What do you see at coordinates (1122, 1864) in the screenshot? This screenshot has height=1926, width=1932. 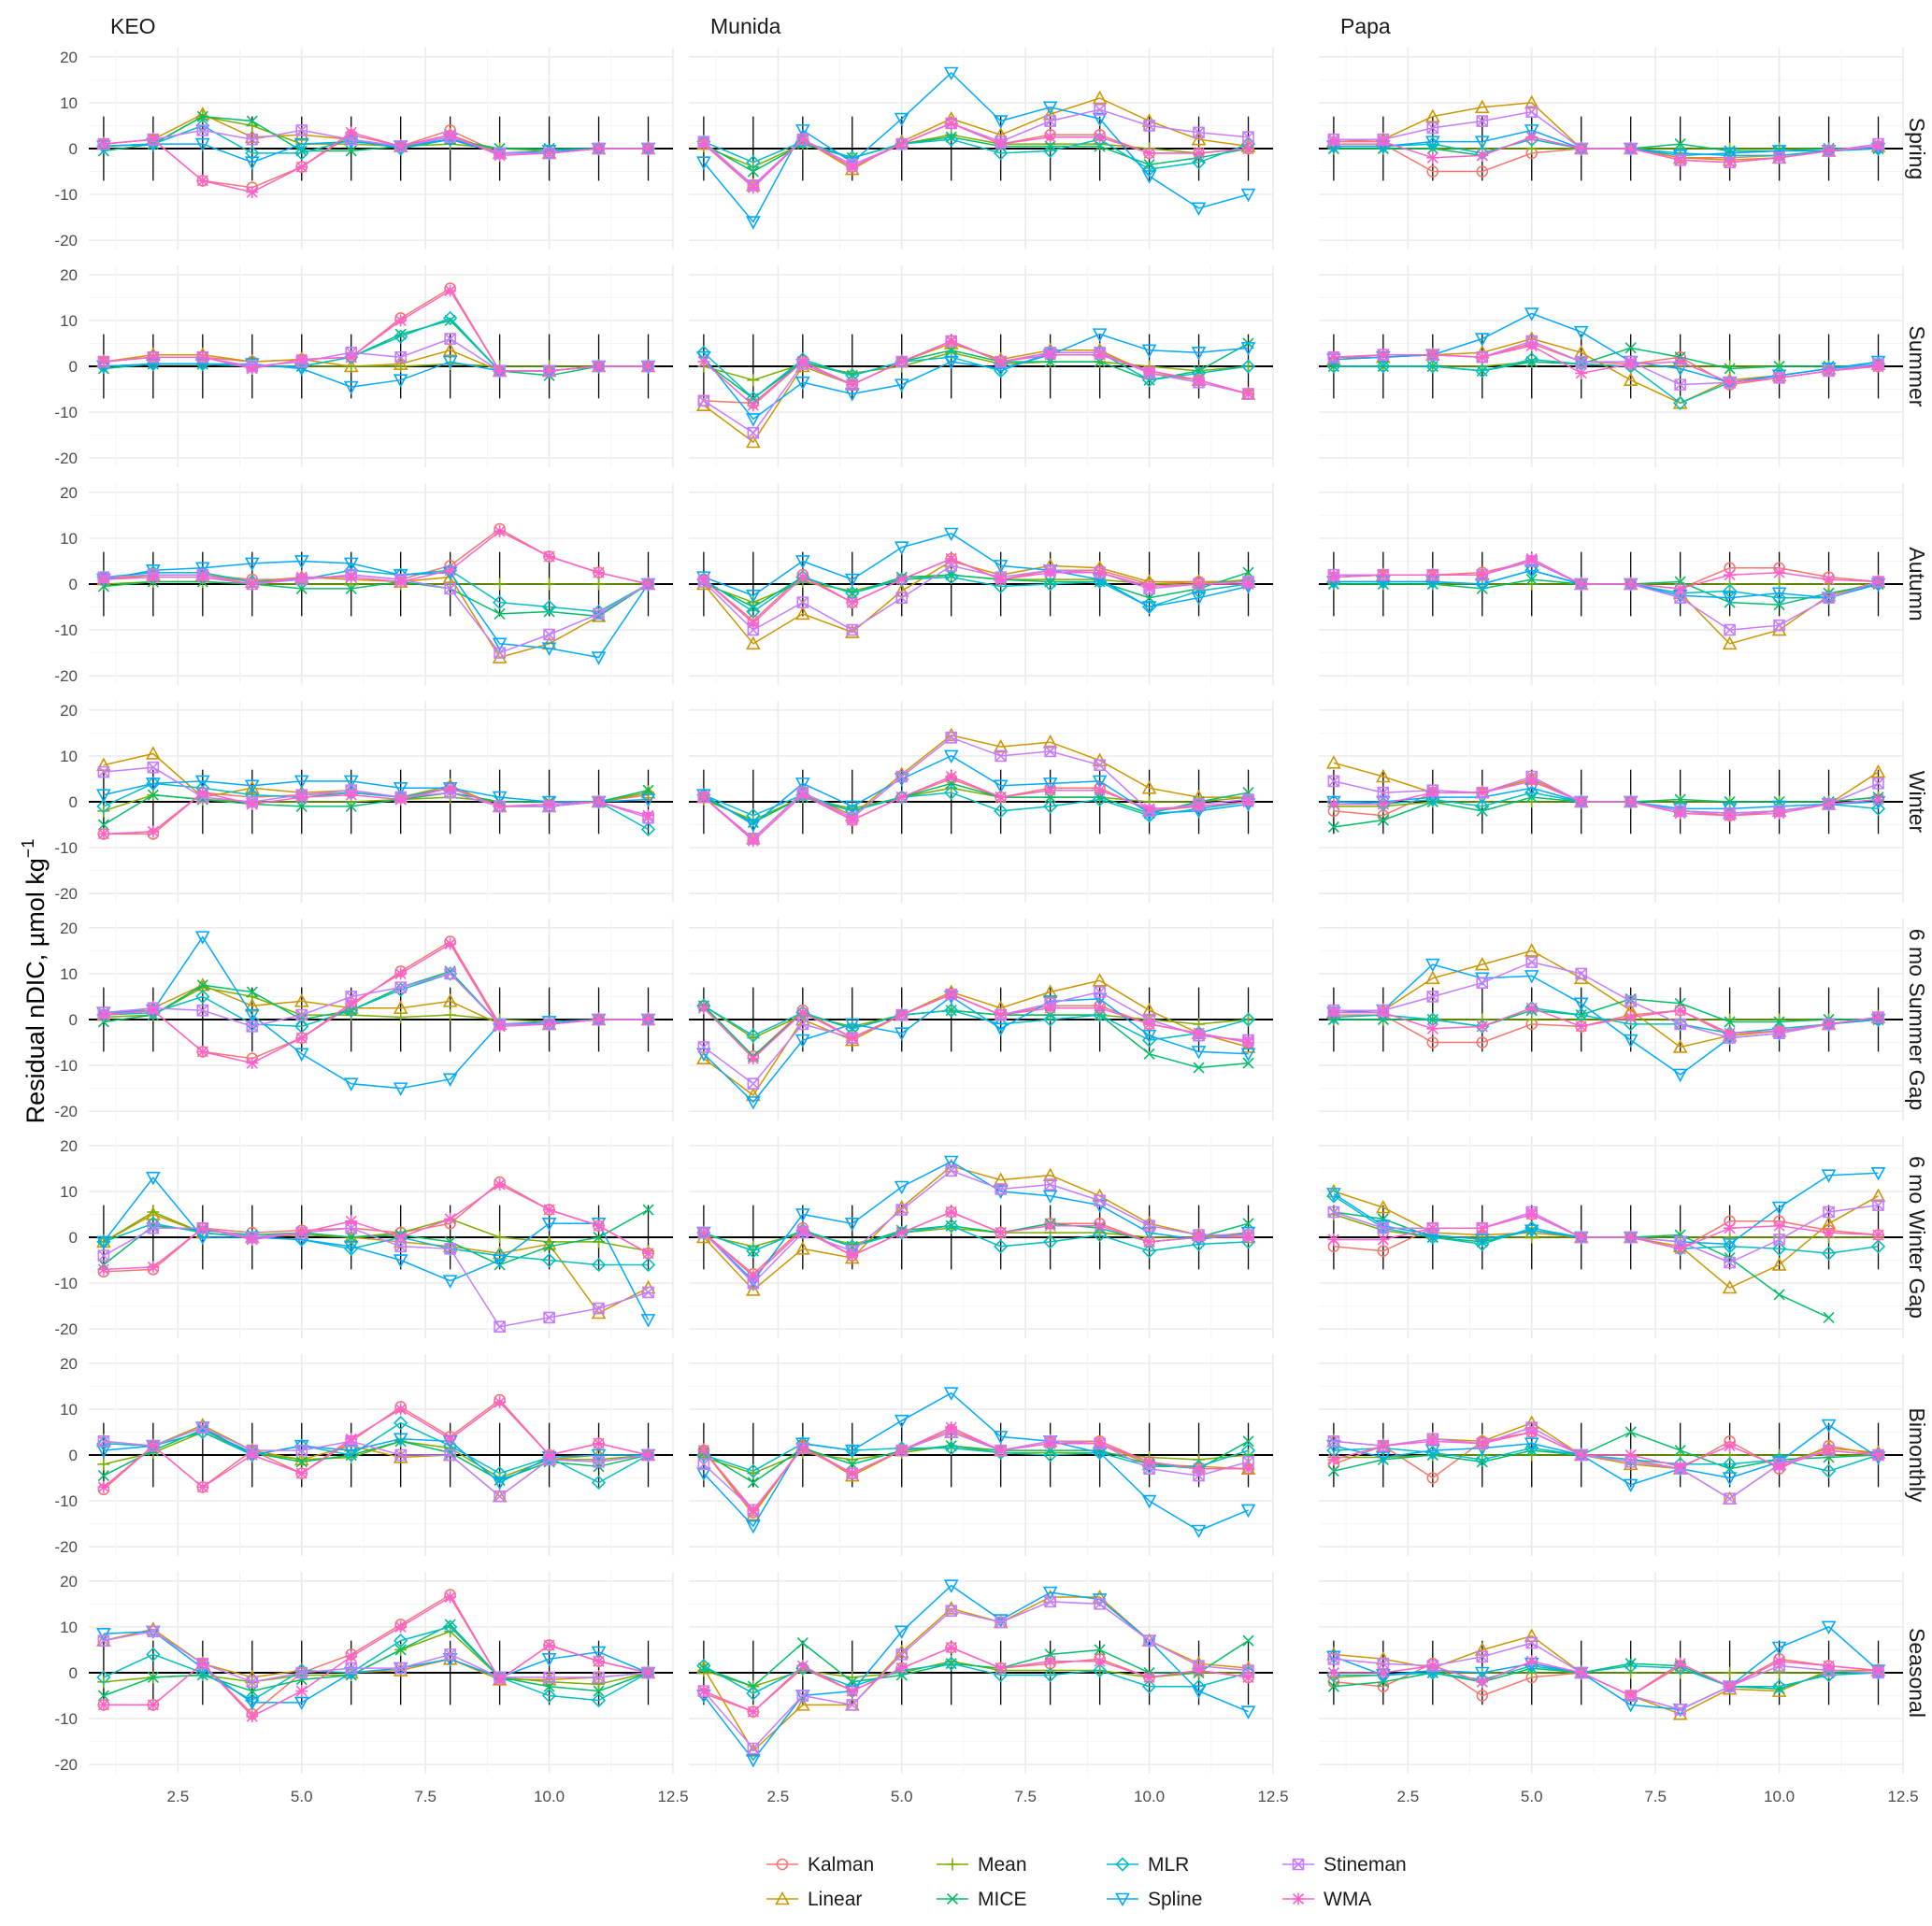 I see `legend-key-marker-mlr` at bounding box center [1122, 1864].